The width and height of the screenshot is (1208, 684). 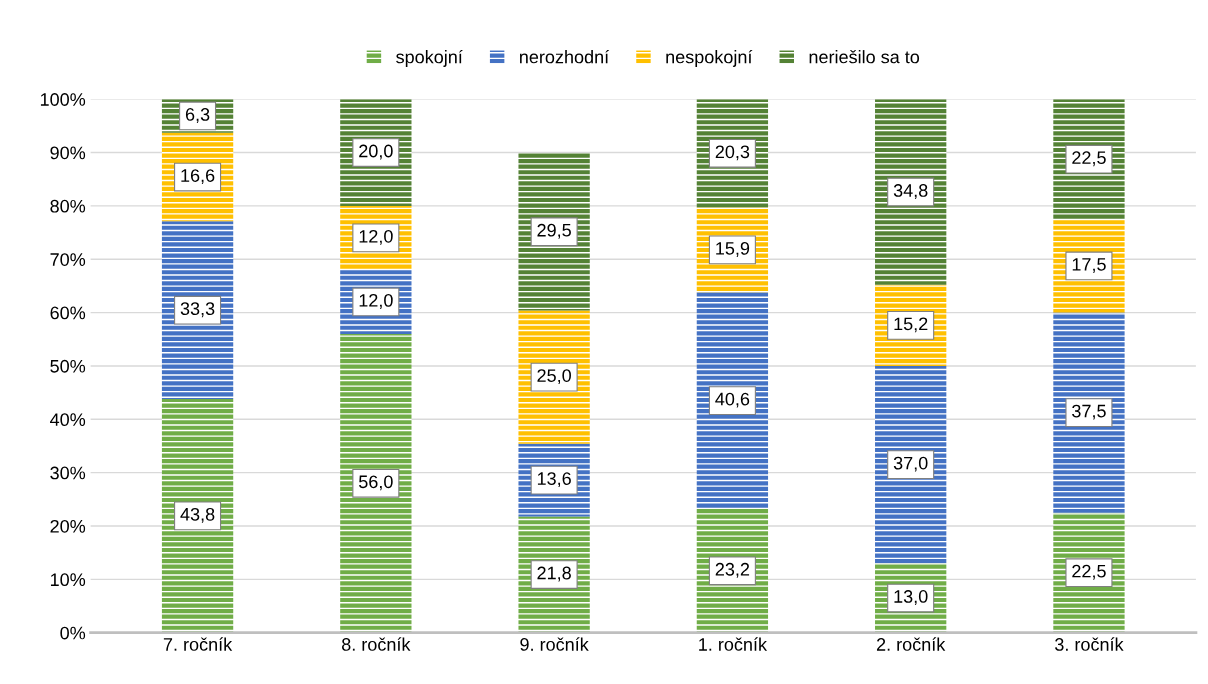 I want to click on y-tick-label: 100%, so click(x=63, y=99).